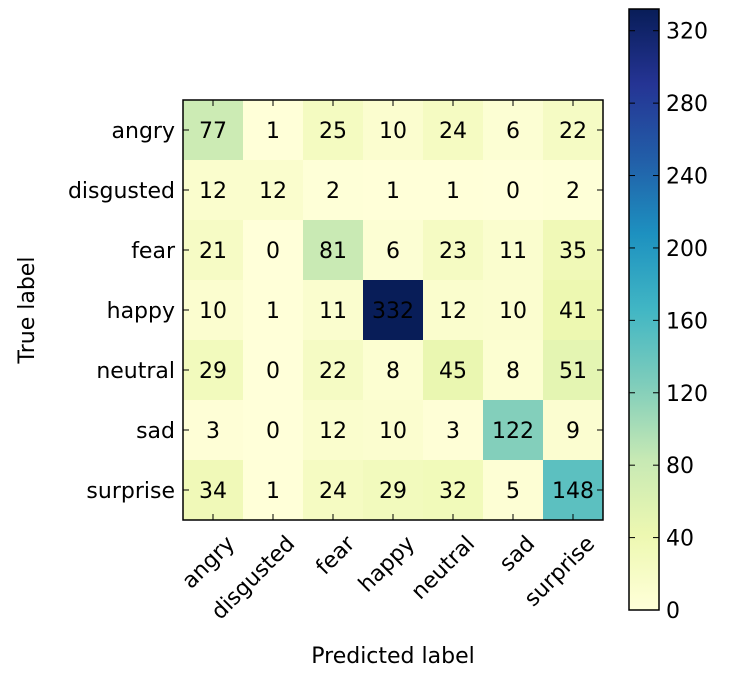 The width and height of the screenshot is (743, 675). What do you see at coordinates (687, 32) in the screenshot?
I see `colorbar-tick-label: 320` at bounding box center [687, 32].